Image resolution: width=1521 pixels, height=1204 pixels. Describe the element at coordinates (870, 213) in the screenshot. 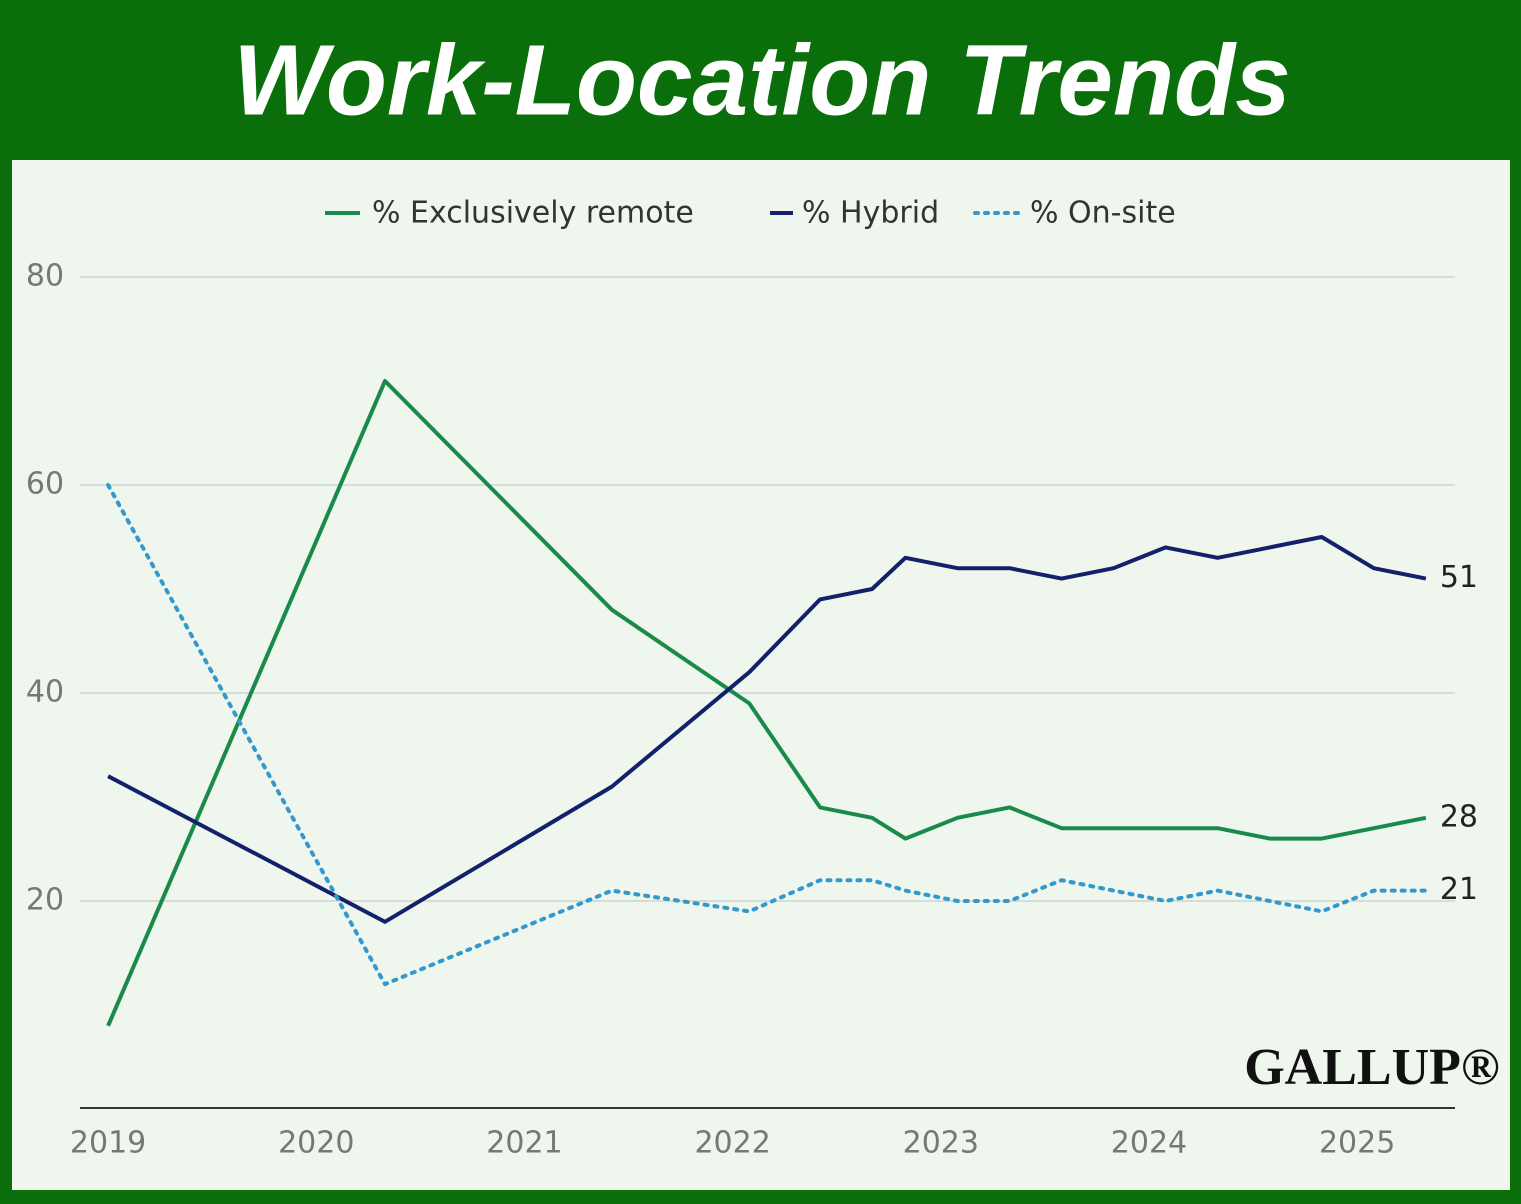

I see `legend-label: % Hybrid` at that location.